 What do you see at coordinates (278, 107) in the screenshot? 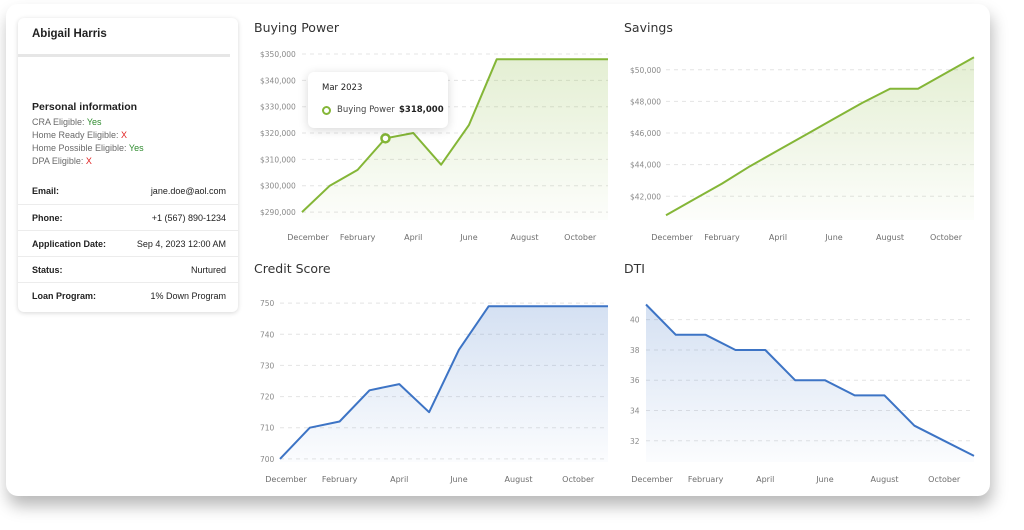
I see `y-tick-label: $330,000` at bounding box center [278, 107].